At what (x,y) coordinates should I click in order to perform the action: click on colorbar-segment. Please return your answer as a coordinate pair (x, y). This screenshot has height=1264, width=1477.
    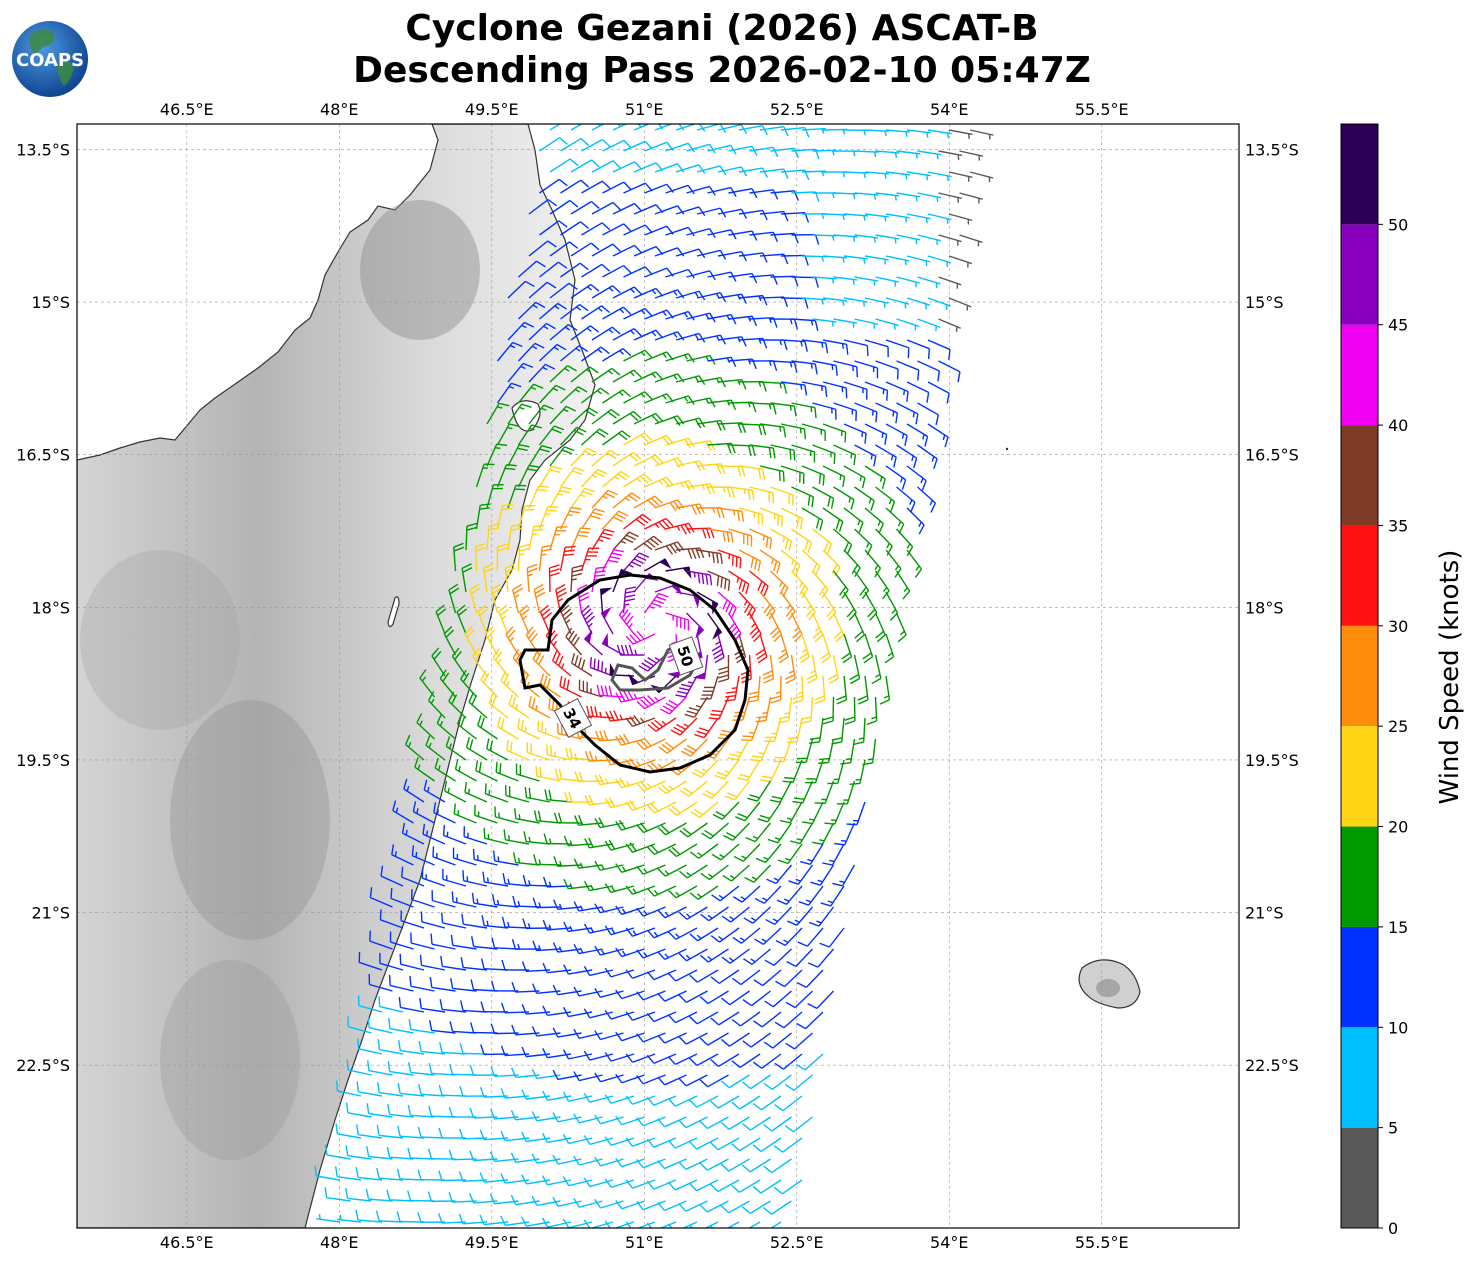
    Looking at the image, I should click on (1359, 375).